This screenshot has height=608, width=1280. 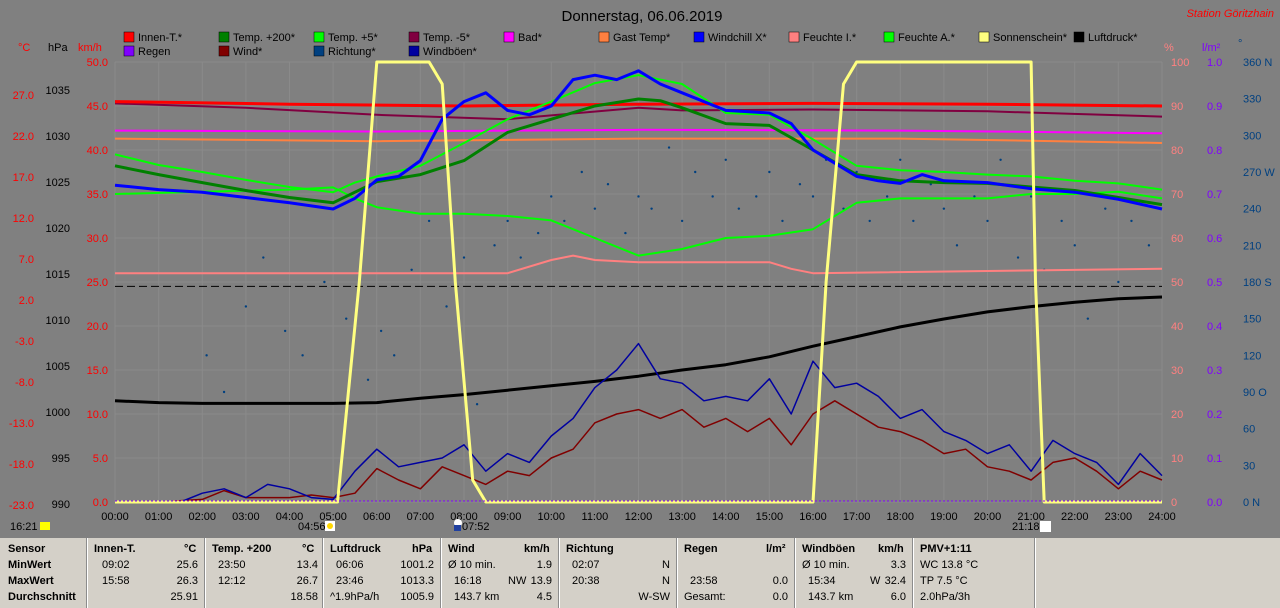 I want to click on hpa-tick-label: 1020, so click(x=58, y=229).